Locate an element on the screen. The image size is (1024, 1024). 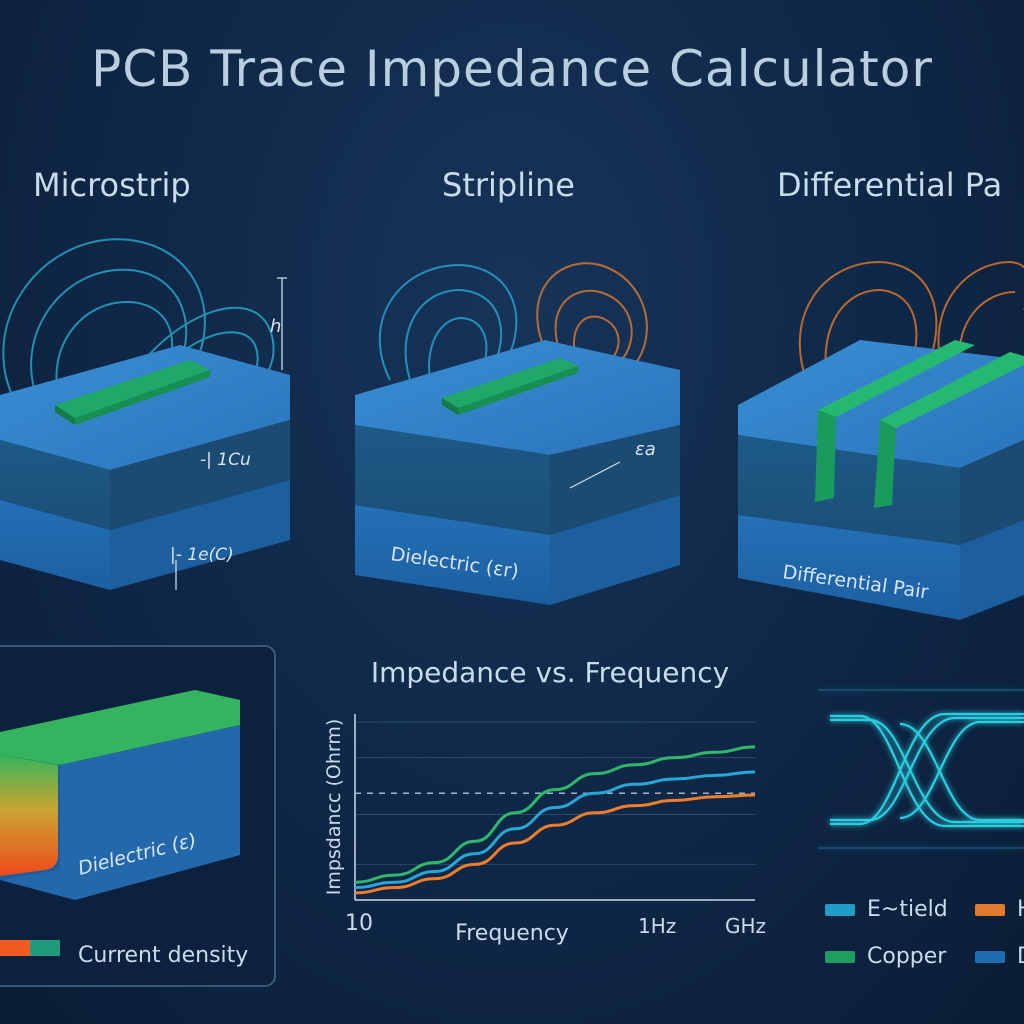
microstrip-block is located at coordinates (145, 467).